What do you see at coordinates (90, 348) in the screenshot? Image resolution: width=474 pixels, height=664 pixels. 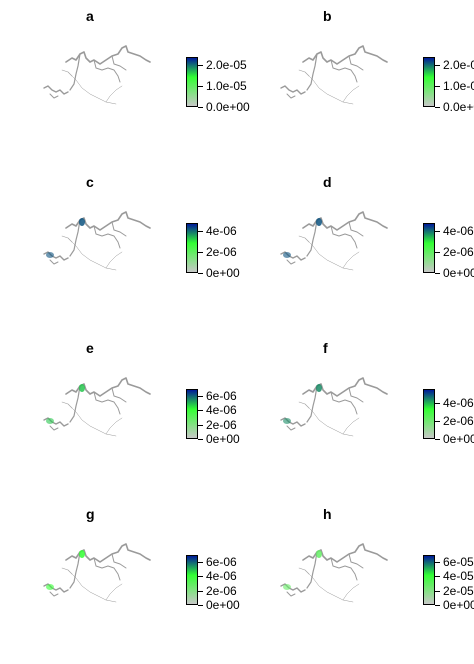 I see `panel-label: e` at bounding box center [90, 348].